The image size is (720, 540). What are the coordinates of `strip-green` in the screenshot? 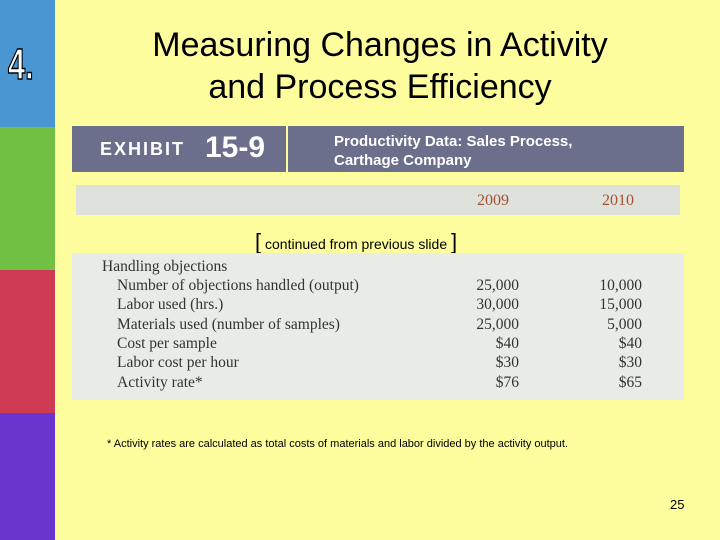 It's located at (27, 198).